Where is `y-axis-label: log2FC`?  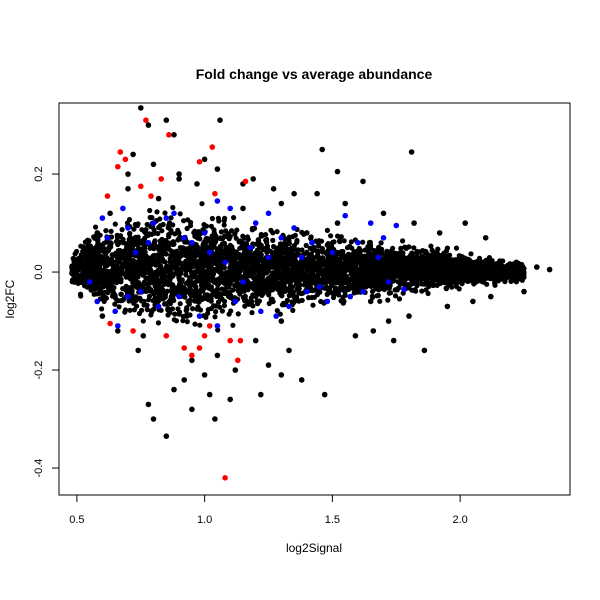
y-axis-label: log2FC is located at coordinates (10, 298).